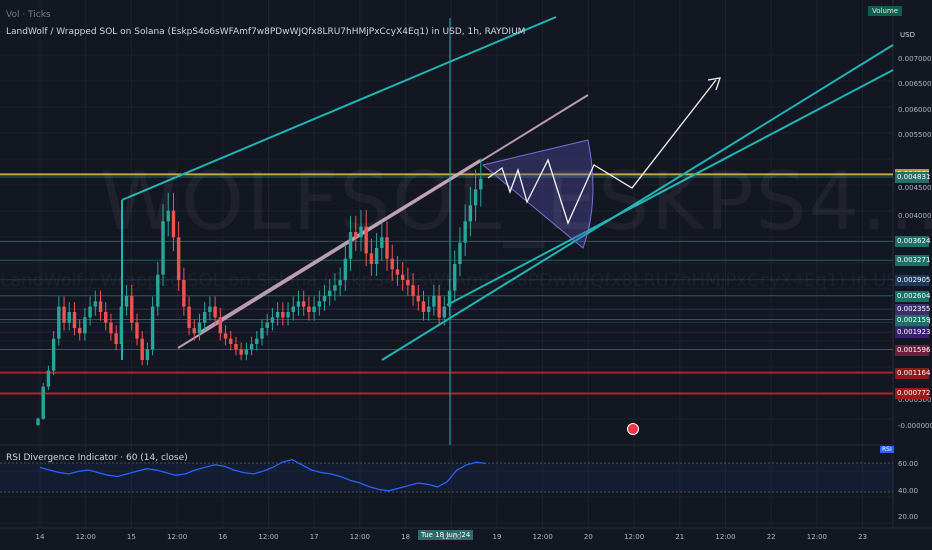 Image resolution: width=932 pixels, height=550 pixels. I want to click on time-tick: 18, so click(406, 537).